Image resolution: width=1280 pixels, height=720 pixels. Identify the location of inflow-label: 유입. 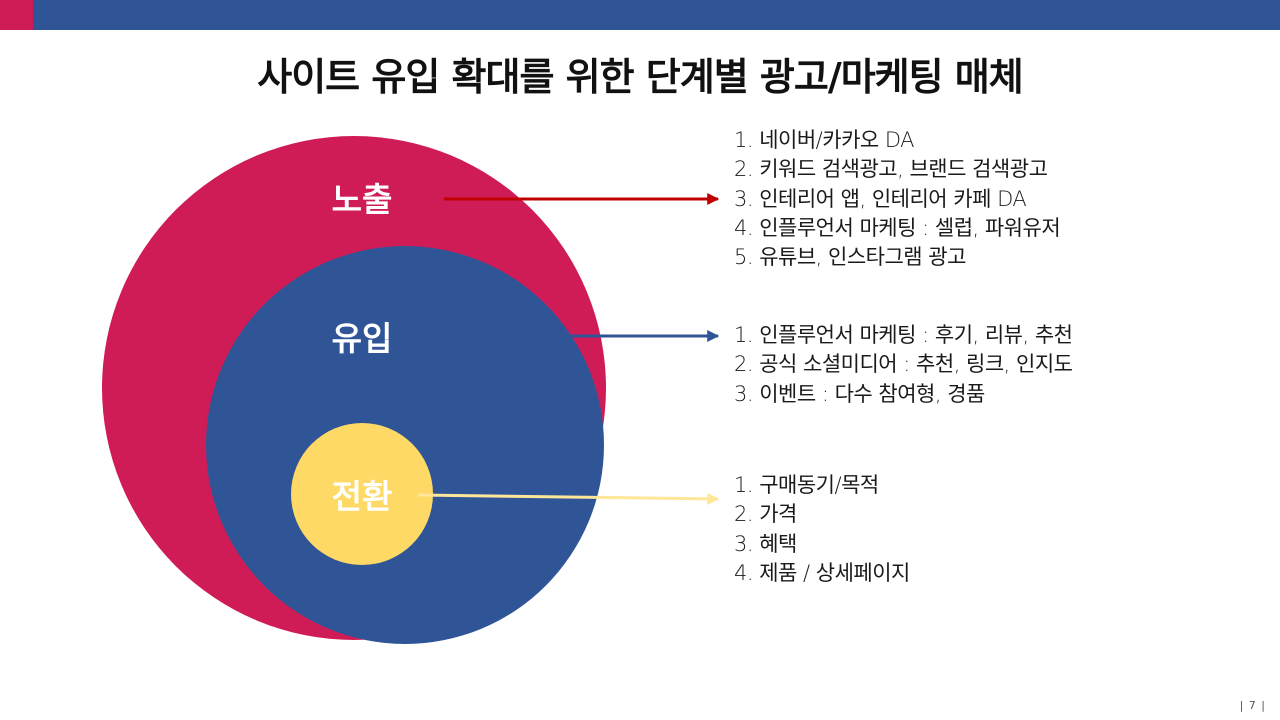
(362, 338).